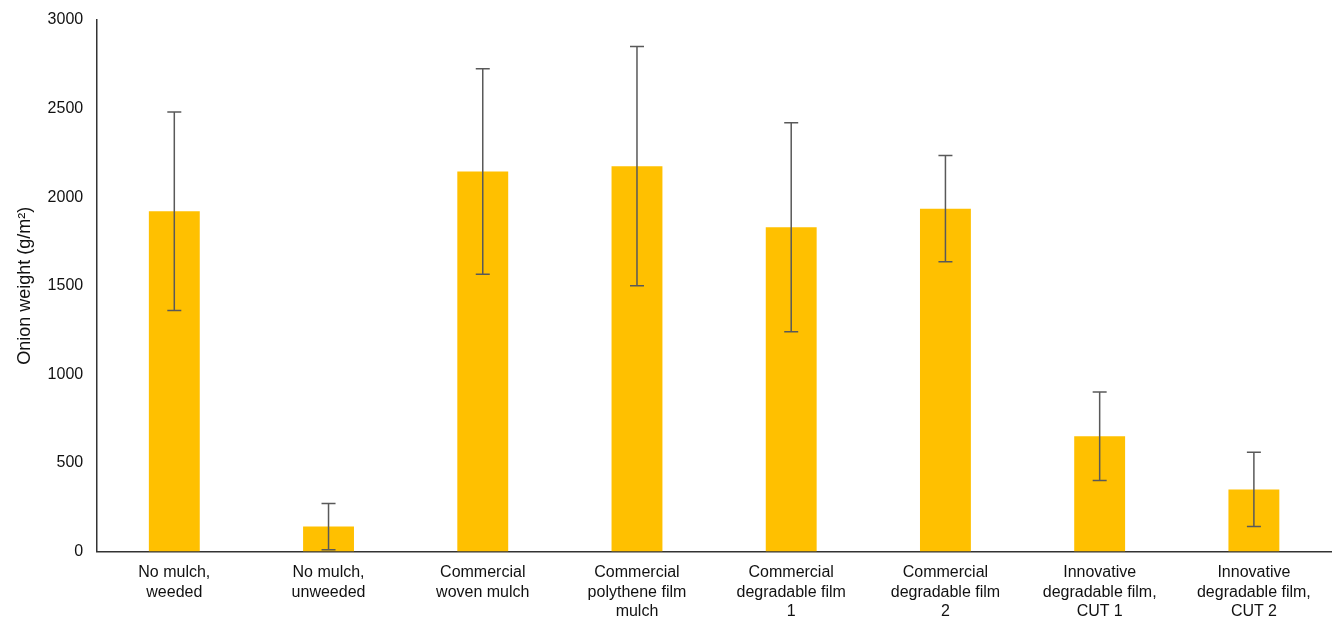 This screenshot has height=633, width=1341. Describe the element at coordinates (637, 591) in the screenshot. I see `x-tick-label: Commercial polythene film mulch` at that location.